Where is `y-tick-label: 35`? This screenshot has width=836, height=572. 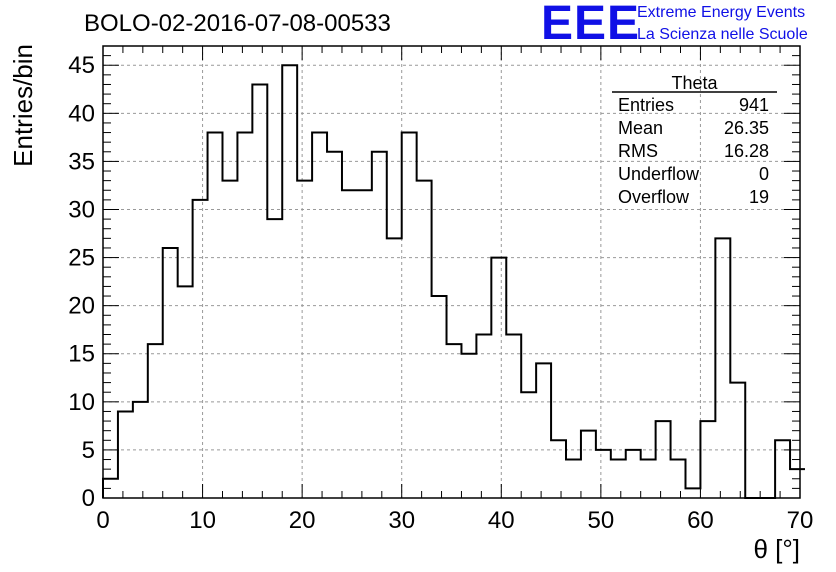
y-tick-label: 35 is located at coordinates (81, 161).